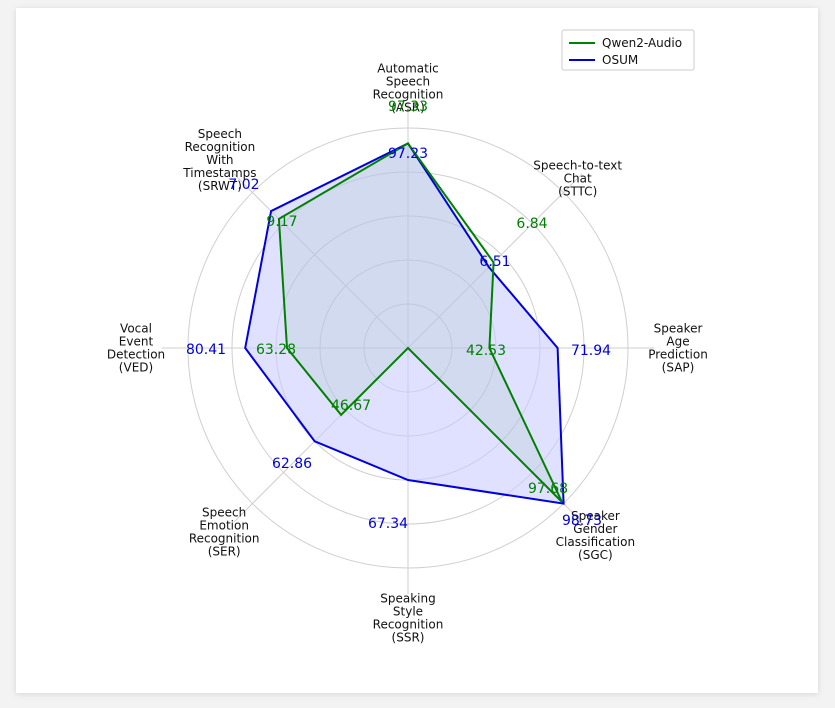 This screenshot has width=835, height=708. I want to click on value-label-osum-7: 7.02, so click(243, 185).